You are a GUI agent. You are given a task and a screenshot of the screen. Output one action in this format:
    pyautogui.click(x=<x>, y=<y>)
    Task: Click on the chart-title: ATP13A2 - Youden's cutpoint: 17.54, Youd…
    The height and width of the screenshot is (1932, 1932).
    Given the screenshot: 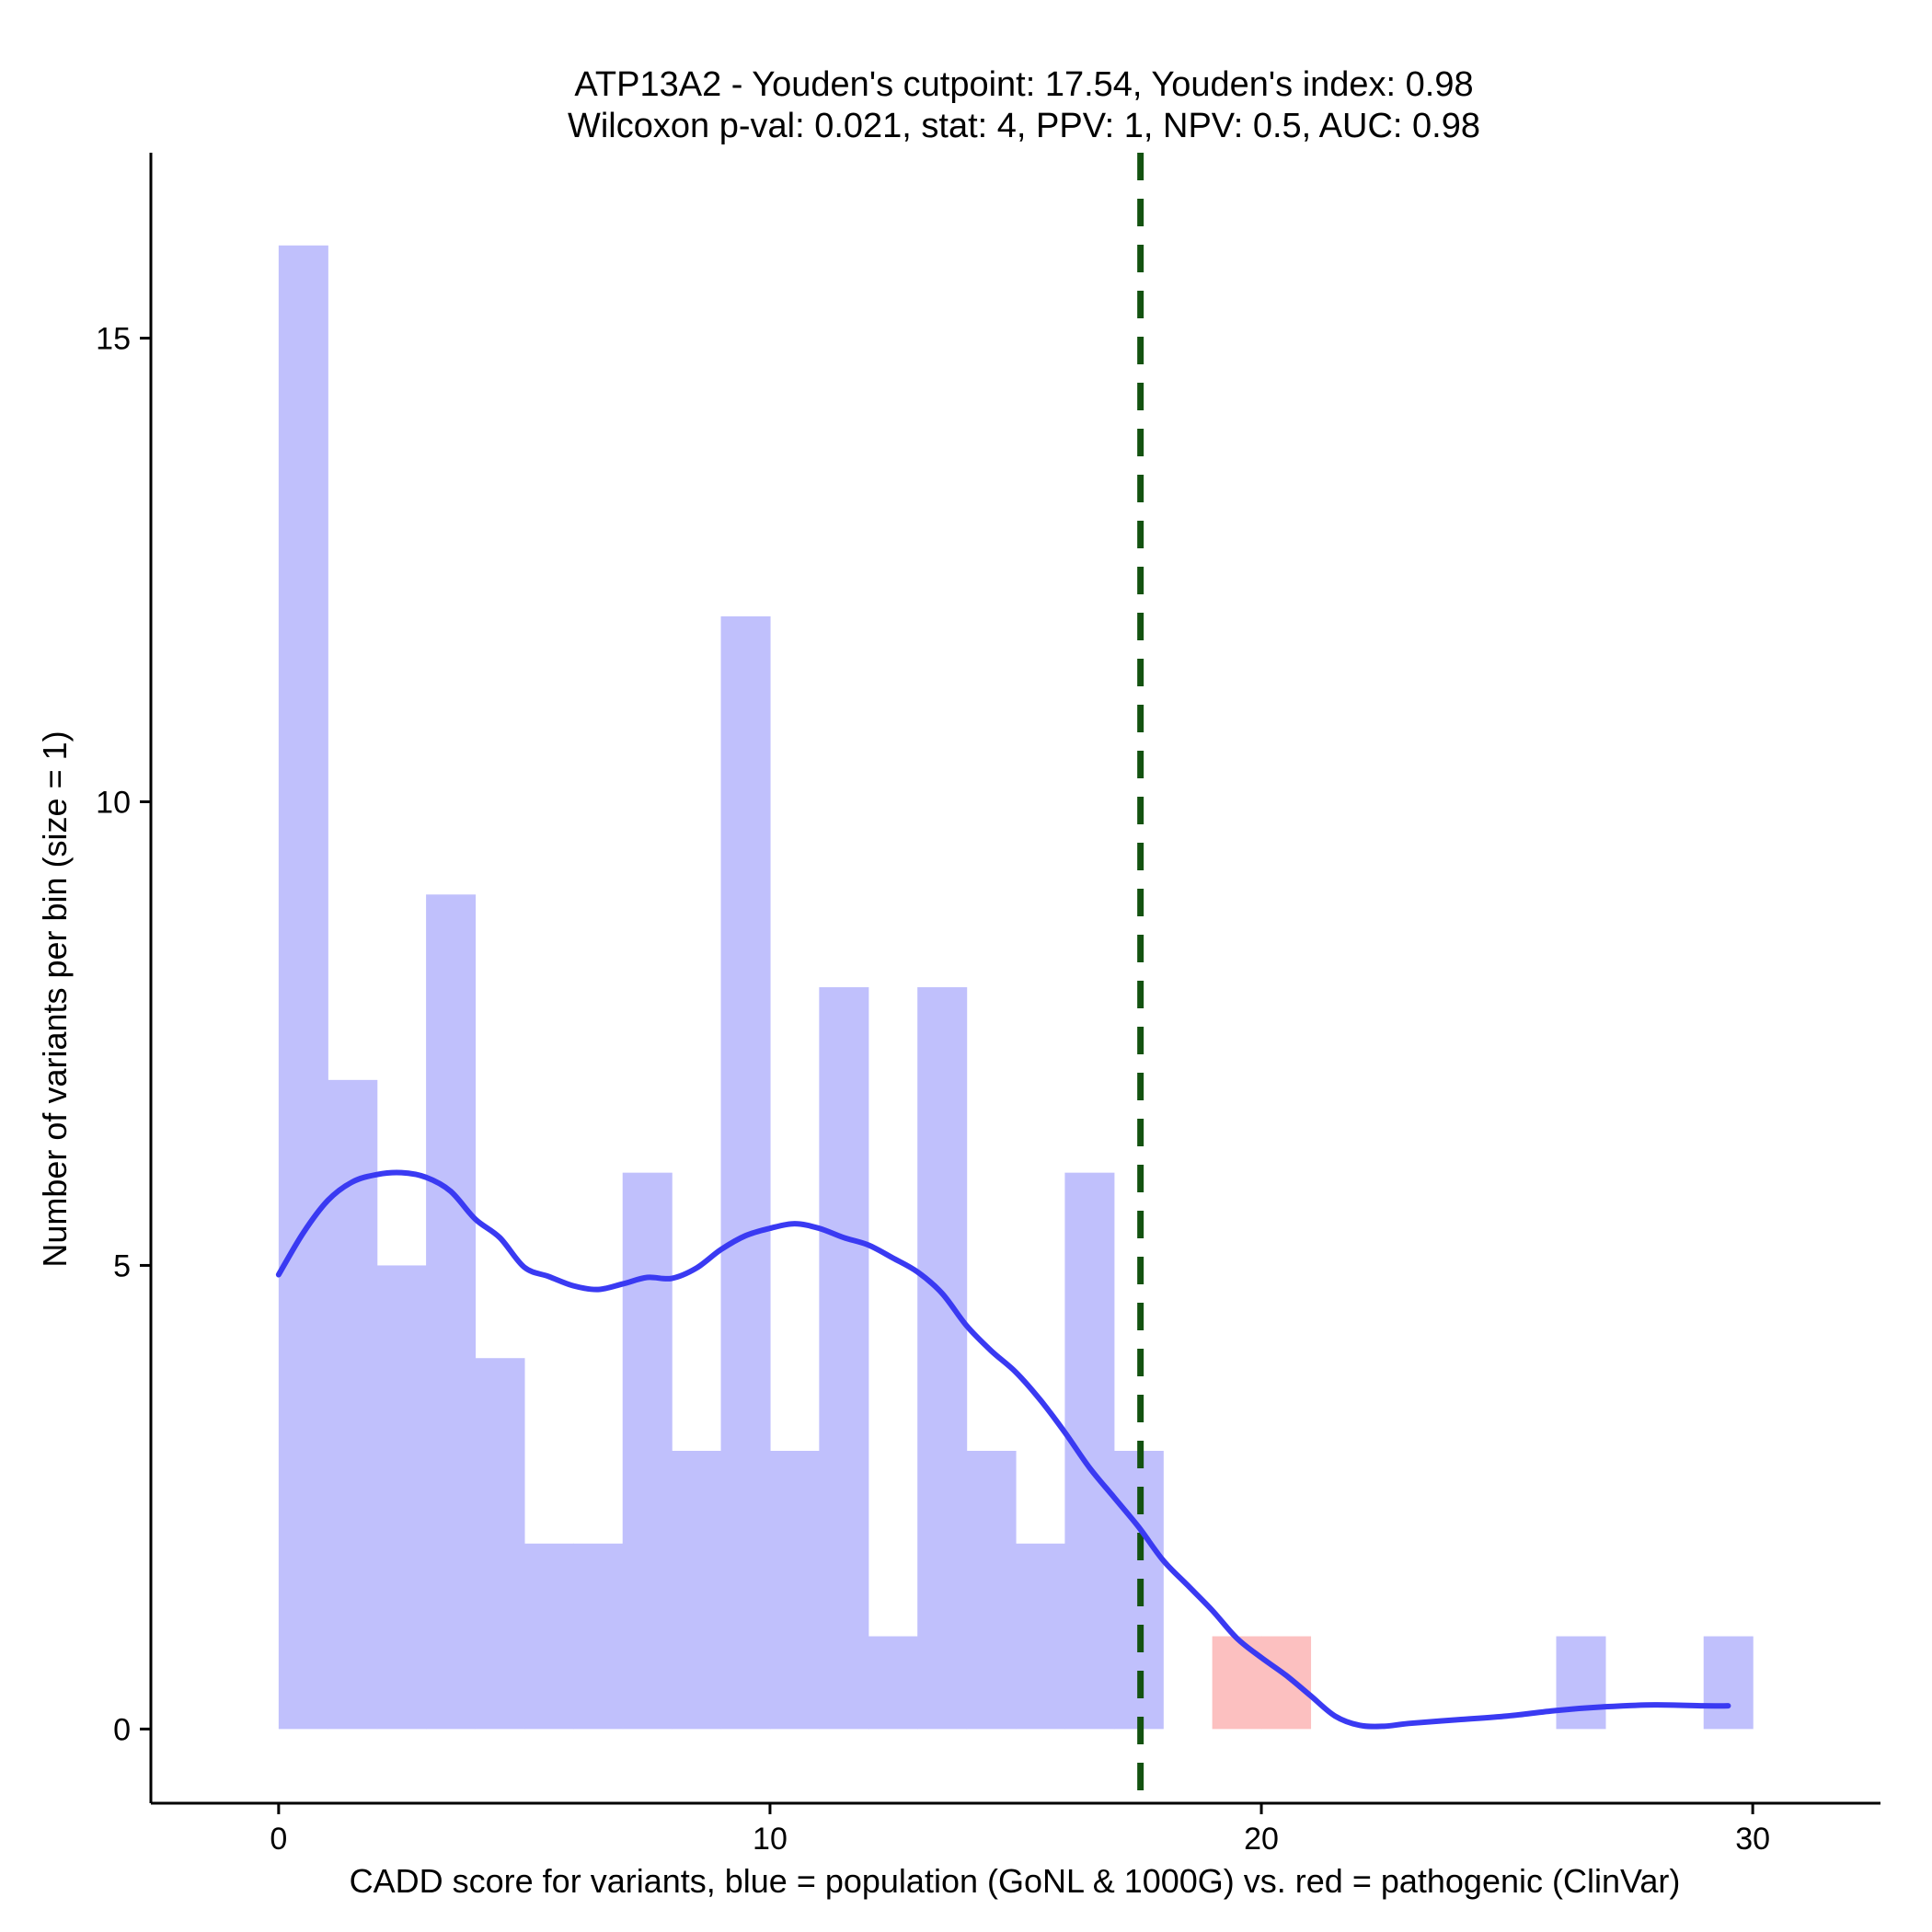 What is the action you would take?
    pyautogui.click(x=1023, y=84)
    